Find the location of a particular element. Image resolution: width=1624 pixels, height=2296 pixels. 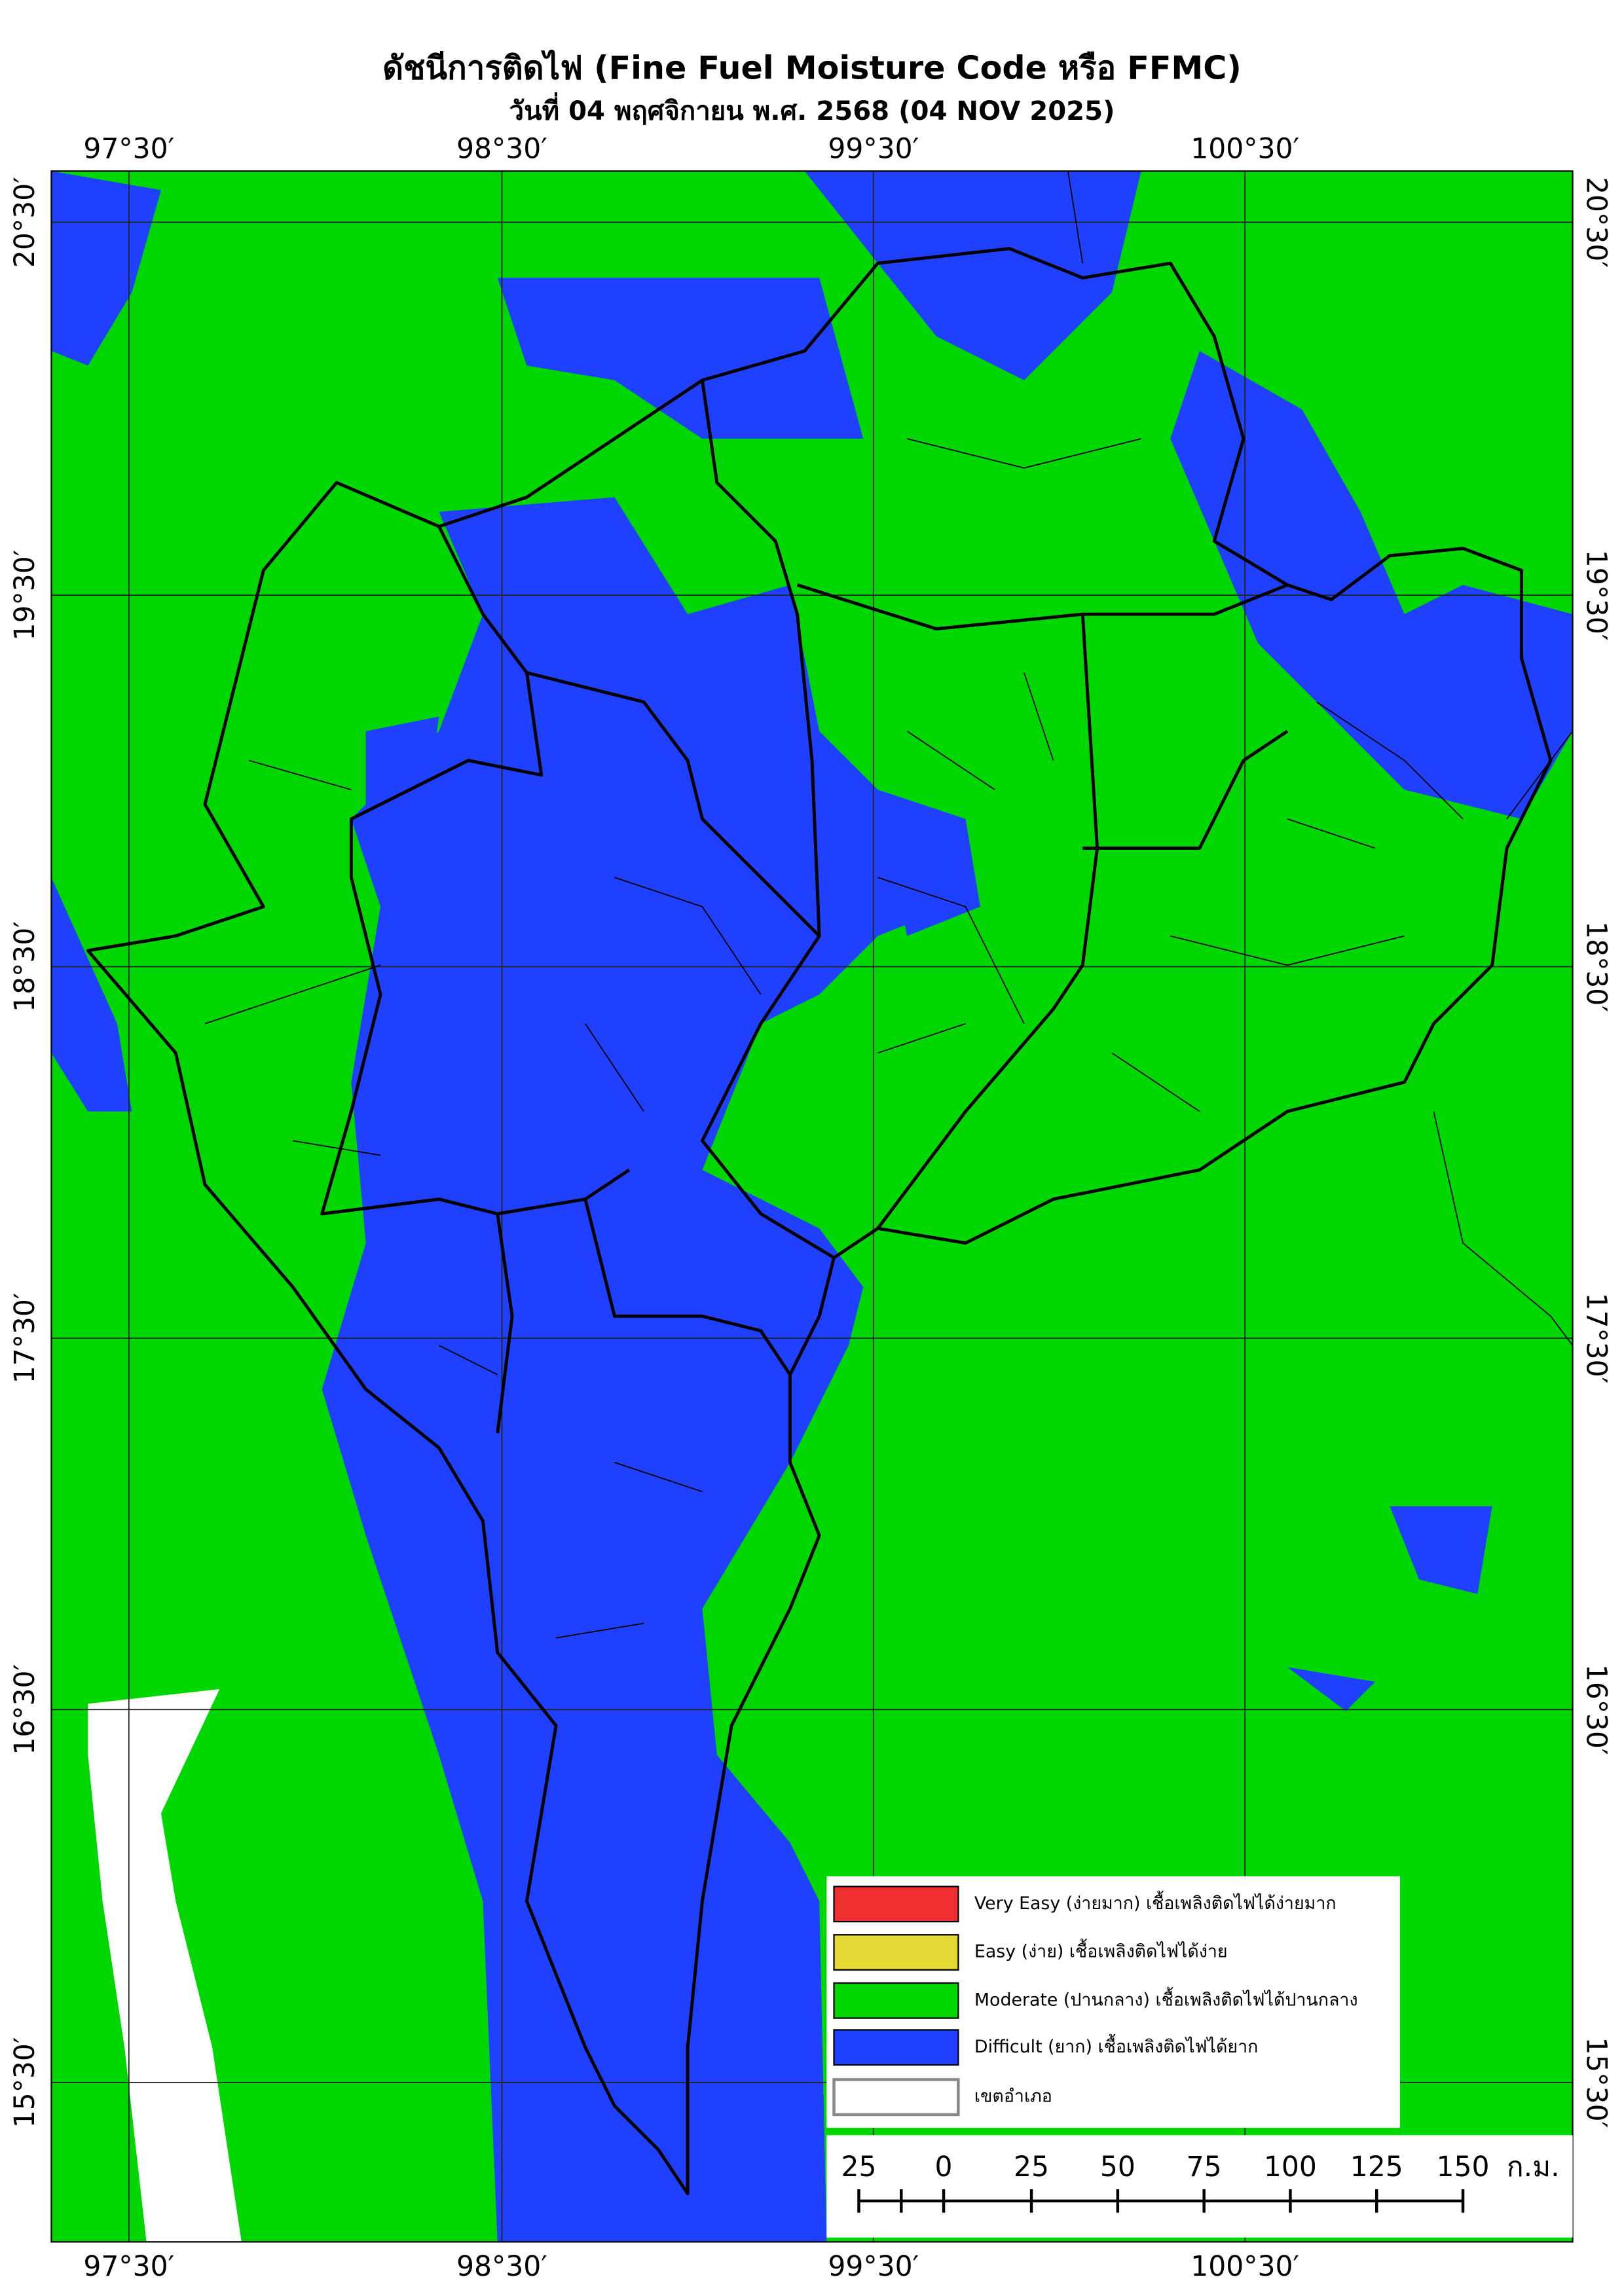

scale-box is located at coordinates (1199, 2186).